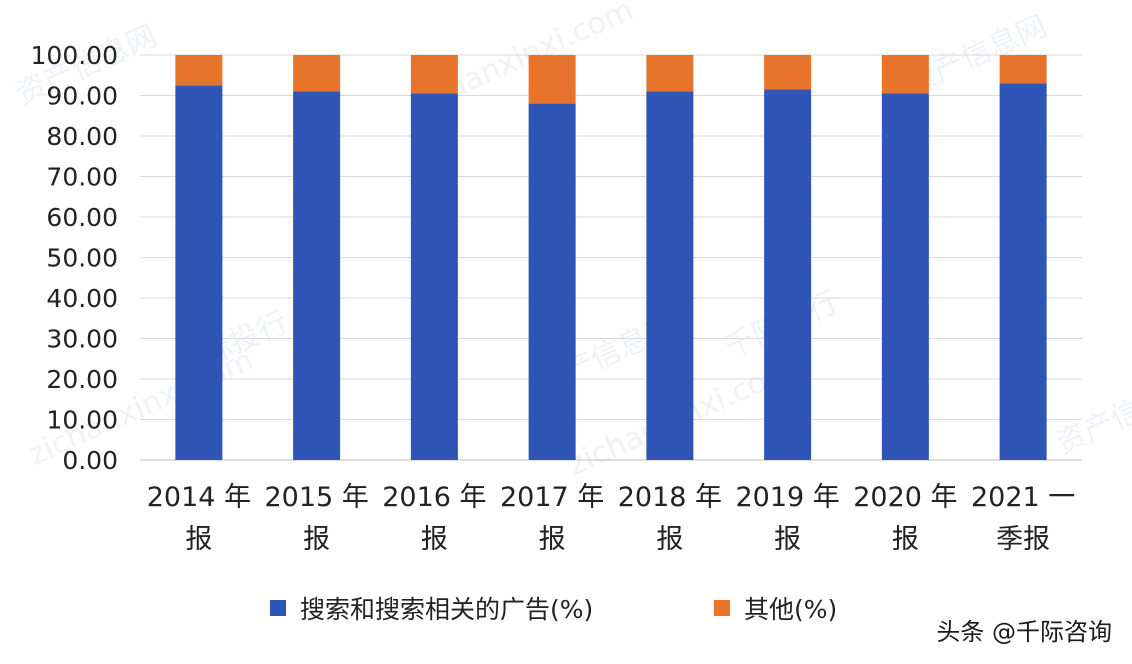 The width and height of the screenshot is (1132, 664). What do you see at coordinates (905, 497) in the screenshot?
I see `x-tick-label: 2020 年` at bounding box center [905, 497].